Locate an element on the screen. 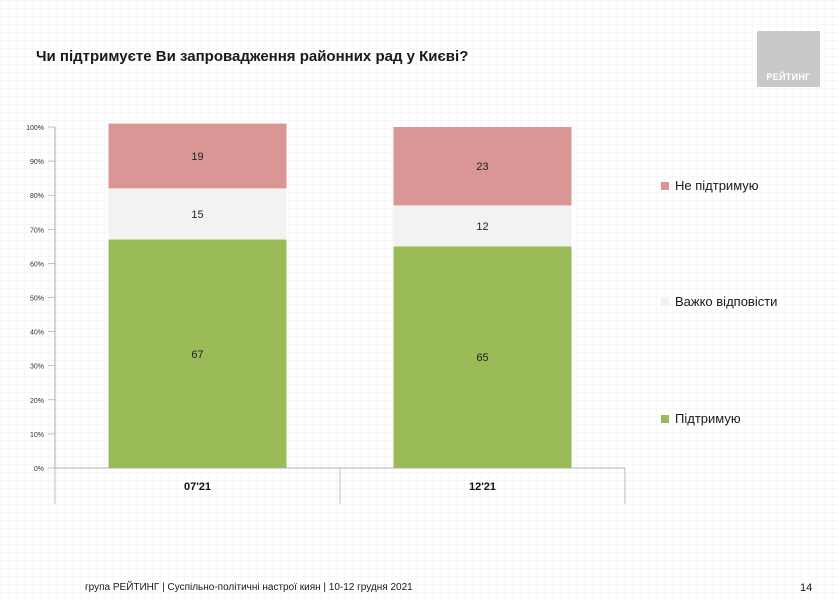 The width and height of the screenshot is (839, 600). brand-logo: РЕЙТИНГ is located at coordinates (788, 59).